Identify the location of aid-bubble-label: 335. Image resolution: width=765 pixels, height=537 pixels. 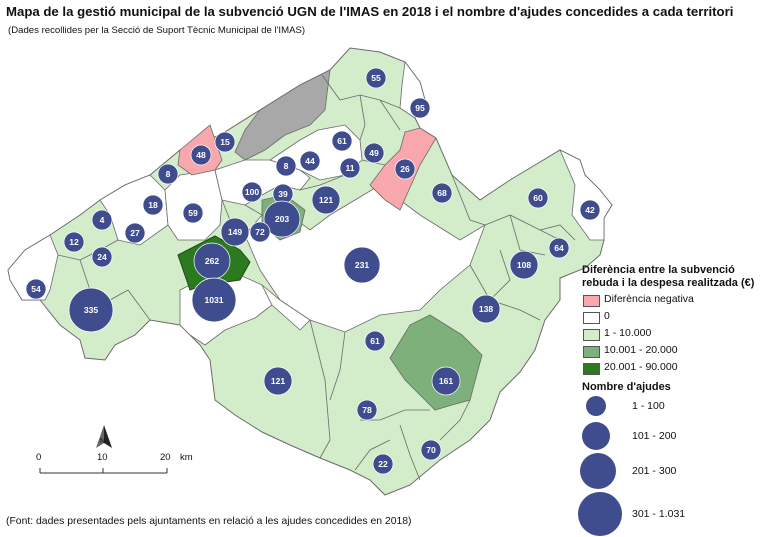
(91, 310).